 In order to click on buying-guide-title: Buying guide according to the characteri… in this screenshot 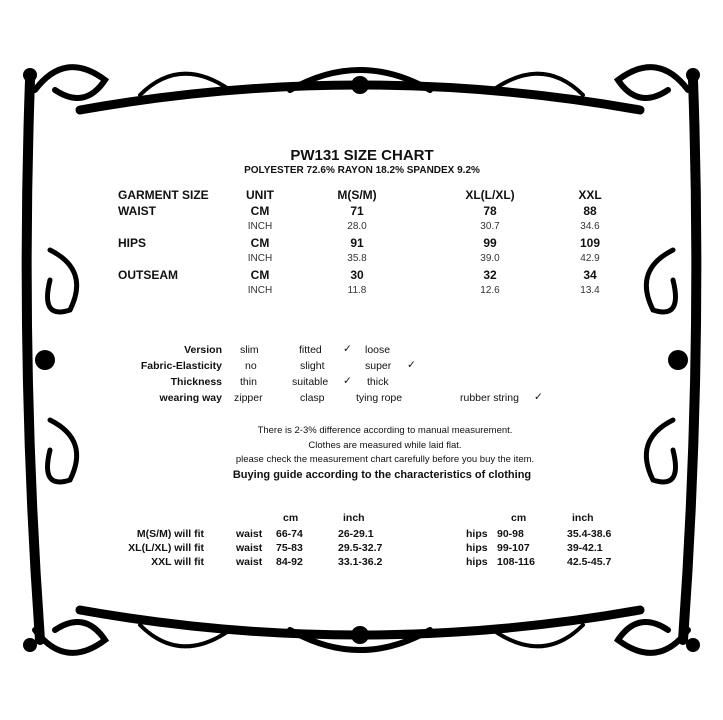, I will do `click(382, 475)`.